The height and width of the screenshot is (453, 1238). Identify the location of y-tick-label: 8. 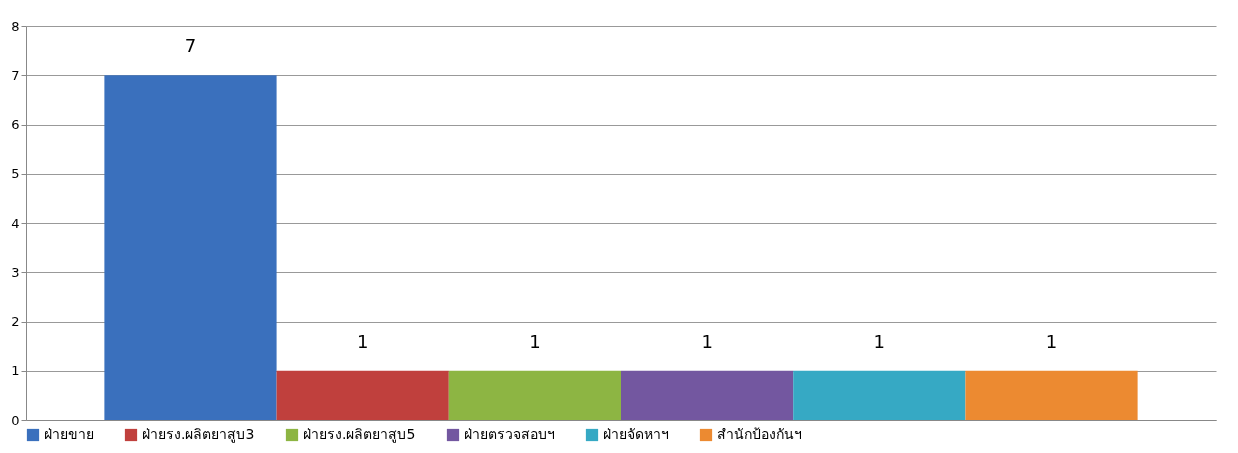
(15, 26).